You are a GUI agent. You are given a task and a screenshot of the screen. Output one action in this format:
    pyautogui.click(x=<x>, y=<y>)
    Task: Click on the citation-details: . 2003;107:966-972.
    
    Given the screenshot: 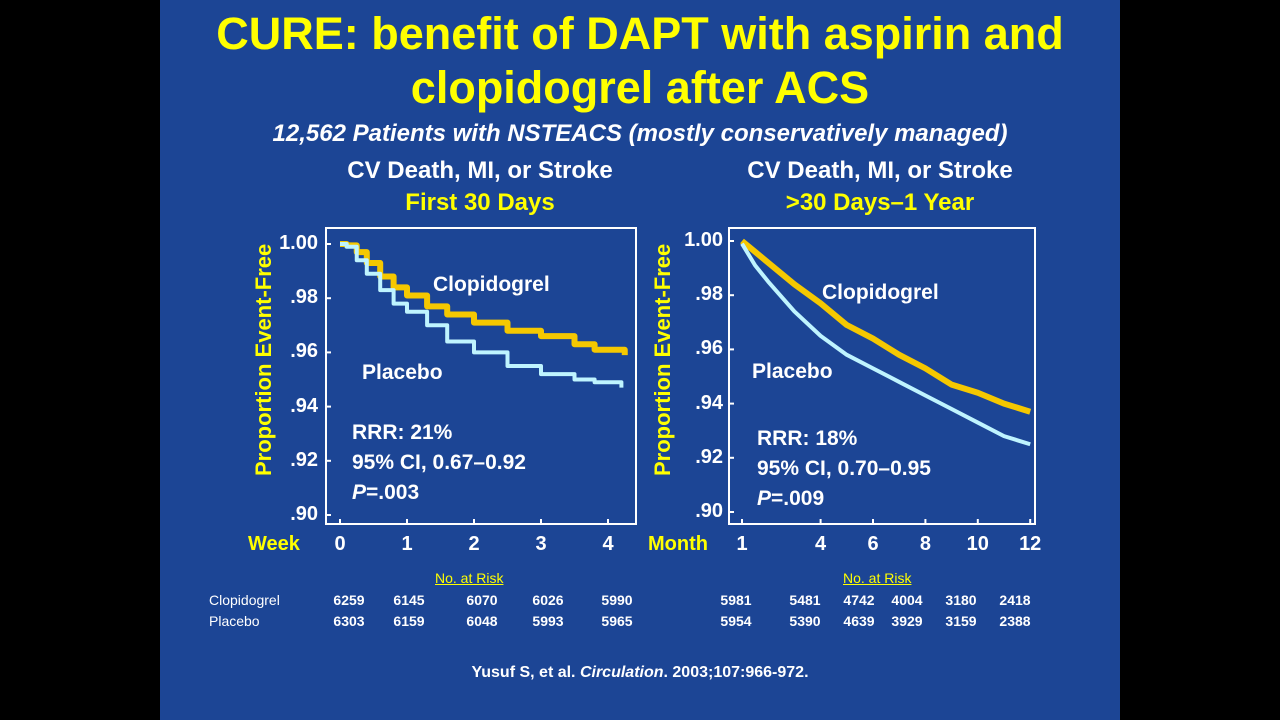 What is the action you would take?
    pyautogui.click(x=736, y=672)
    